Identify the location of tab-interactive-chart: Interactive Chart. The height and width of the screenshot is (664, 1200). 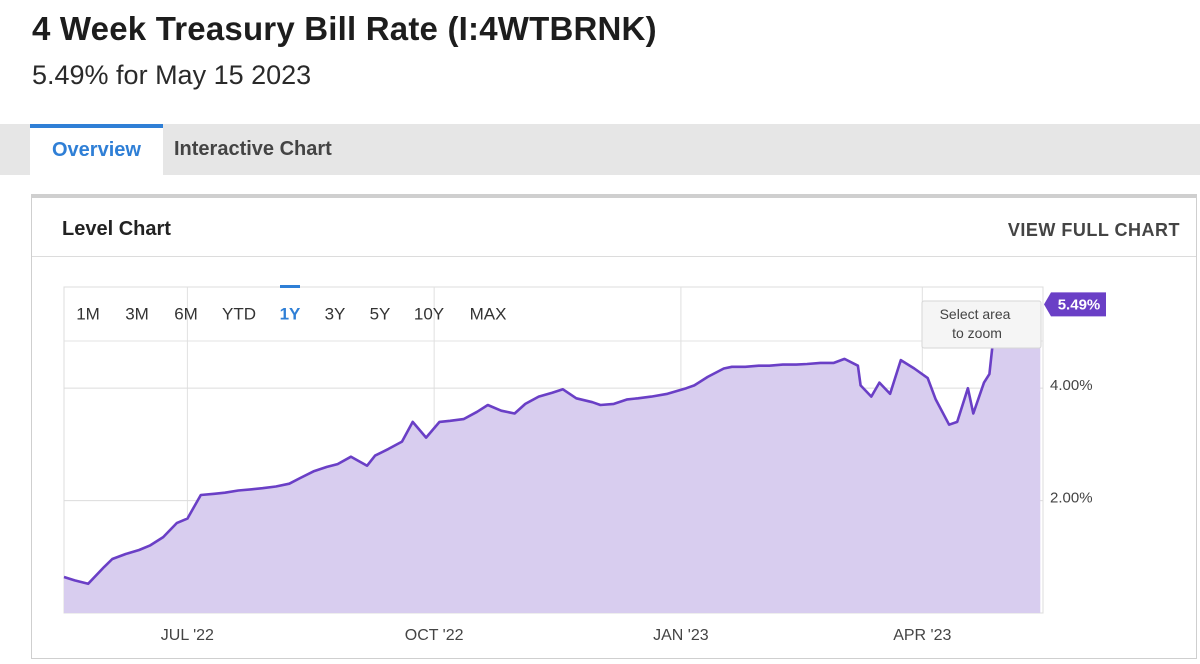
(253, 149).